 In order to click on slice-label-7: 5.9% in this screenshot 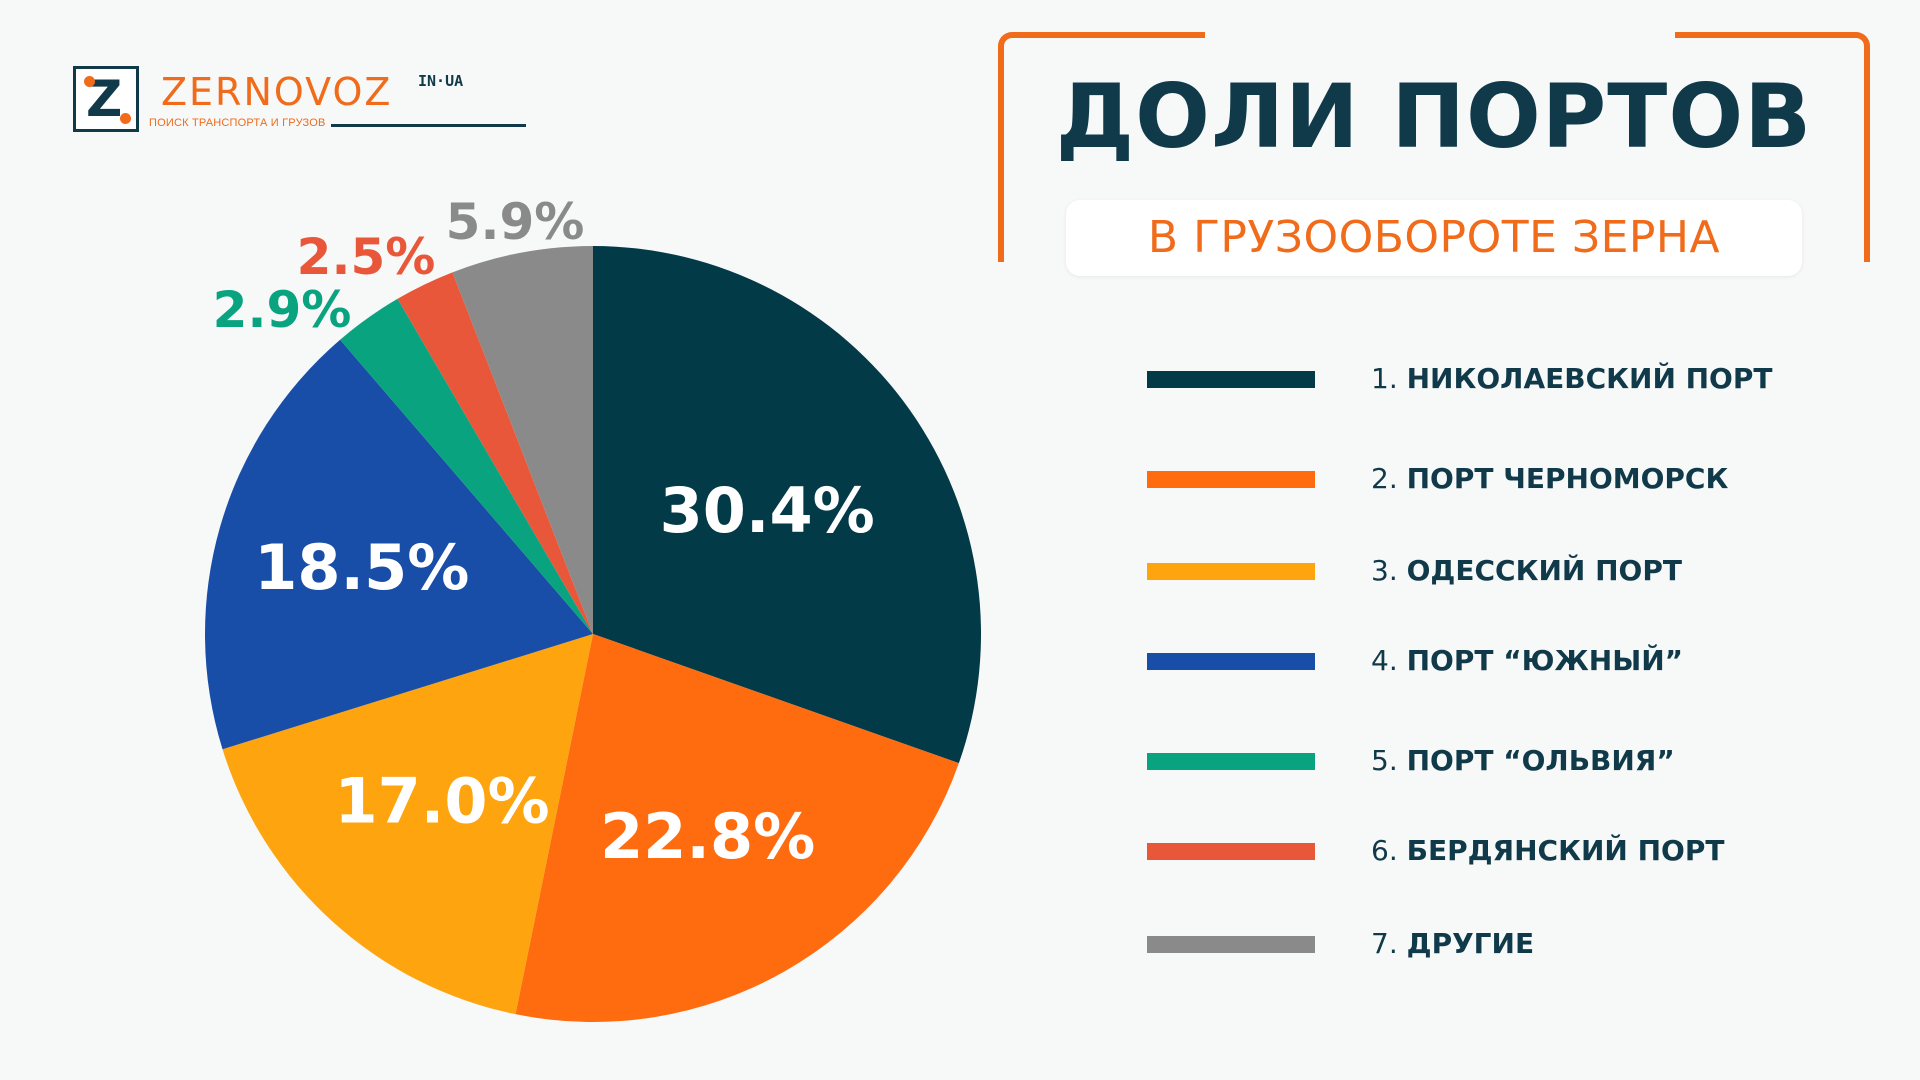, I will do `click(515, 222)`.